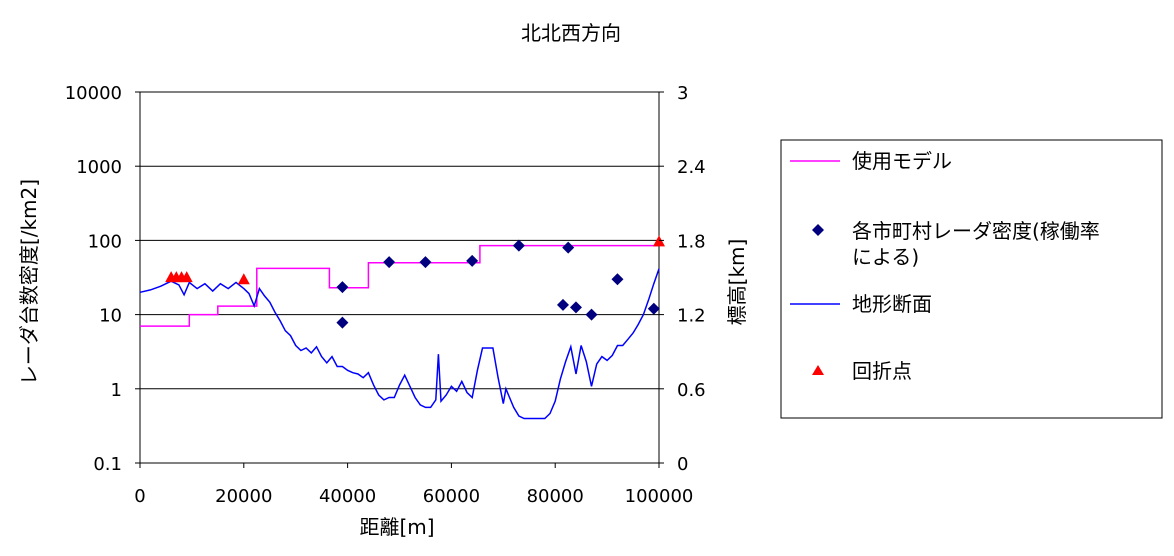  What do you see at coordinates (243, 496) in the screenshot?
I see `x-tick-label: 20000` at bounding box center [243, 496].